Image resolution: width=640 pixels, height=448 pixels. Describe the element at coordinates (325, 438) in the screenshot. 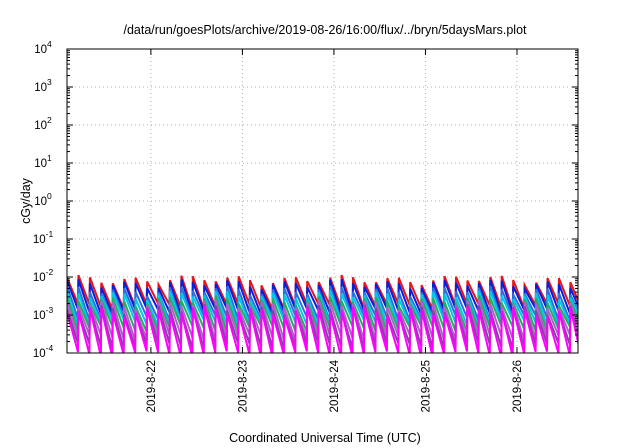

I see `x-axis-label: Coordinated Universal Time (UTC)` at that location.